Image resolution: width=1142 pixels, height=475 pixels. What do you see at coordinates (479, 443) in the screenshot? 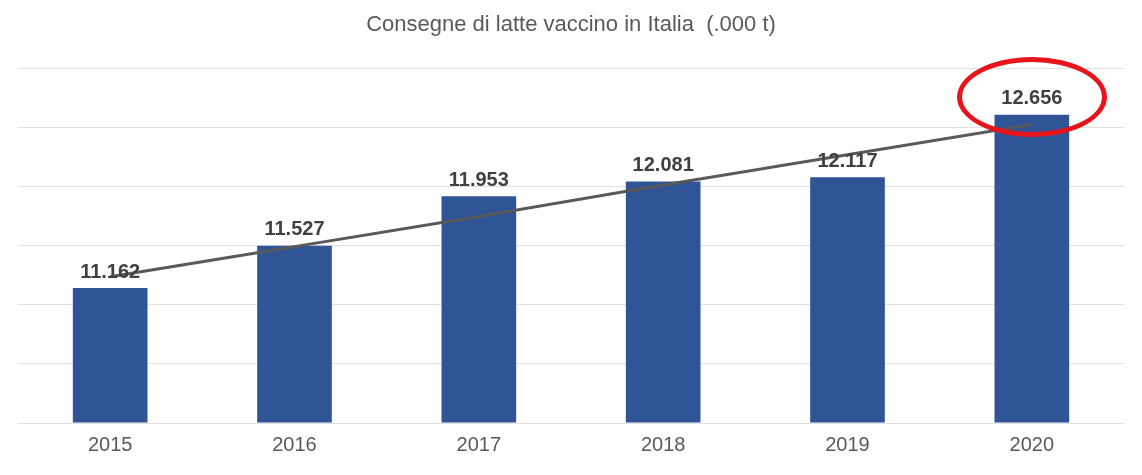
I see `x-tick-label: 2017` at bounding box center [479, 443].